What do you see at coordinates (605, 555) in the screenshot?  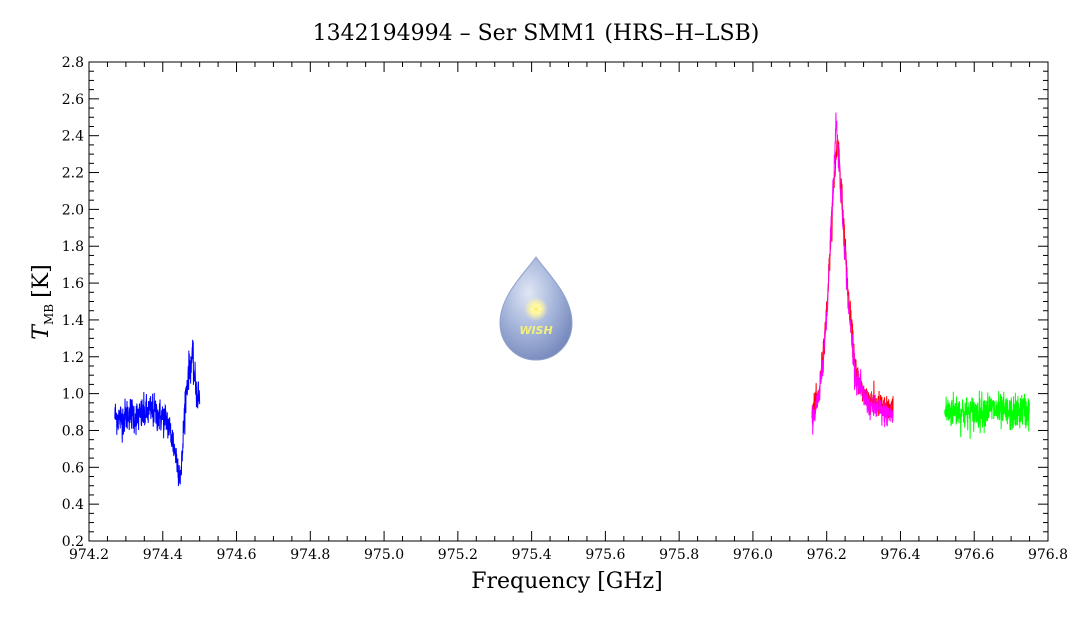 I see `x-tick-label: 975.6` at bounding box center [605, 555].